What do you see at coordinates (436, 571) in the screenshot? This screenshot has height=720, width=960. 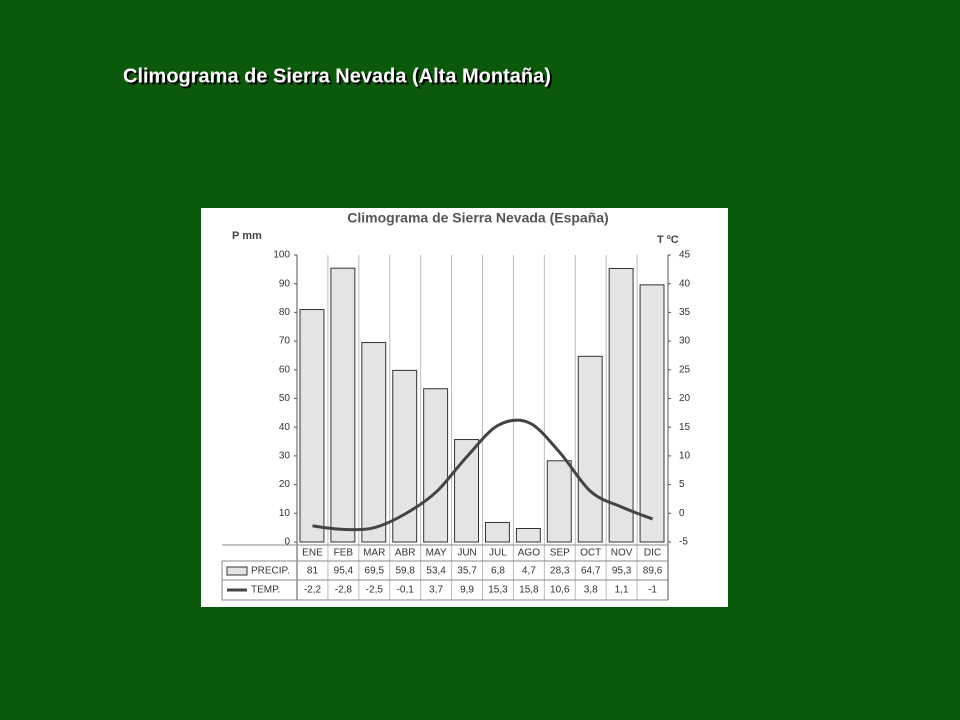 I see `table-value: 53,4` at bounding box center [436, 571].